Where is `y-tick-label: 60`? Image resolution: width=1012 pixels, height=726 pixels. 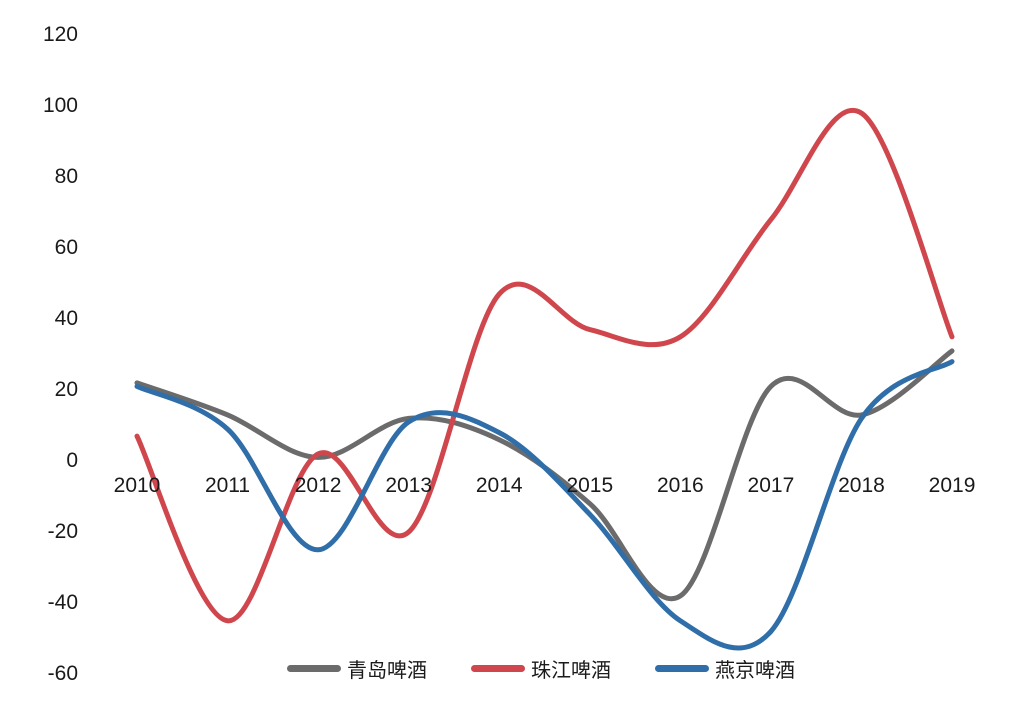
y-tick-label: 60 is located at coordinates (66, 247).